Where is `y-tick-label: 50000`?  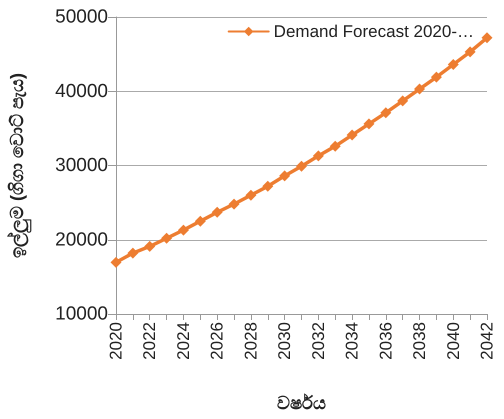 y-tick-label: 50000 is located at coordinates (81, 17).